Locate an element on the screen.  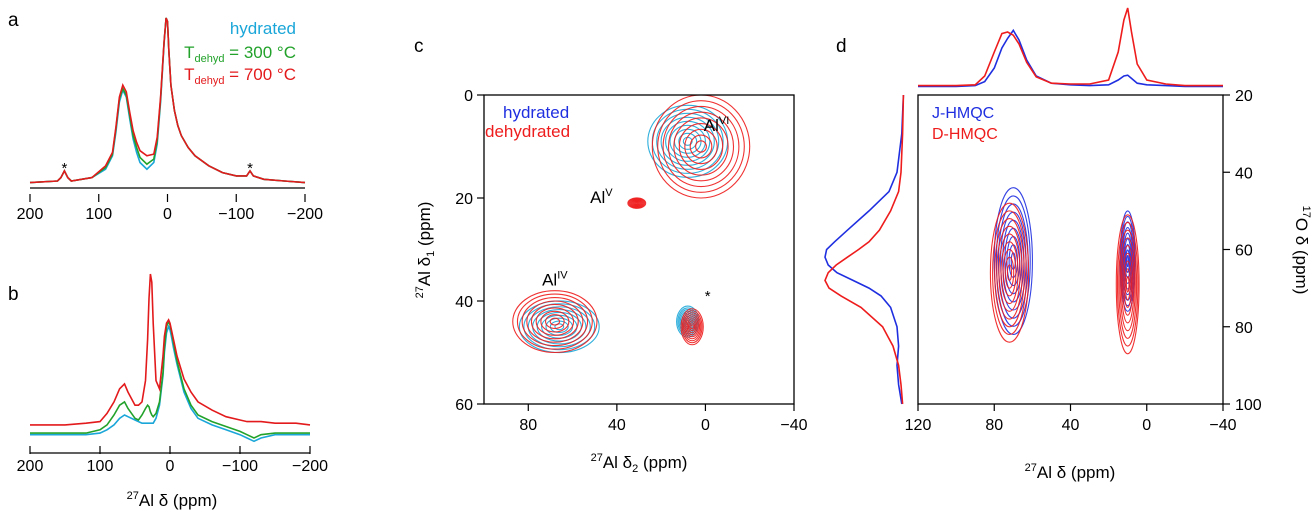
legend-t300: Tdehyd = 300 °C is located at coordinates (240, 54).